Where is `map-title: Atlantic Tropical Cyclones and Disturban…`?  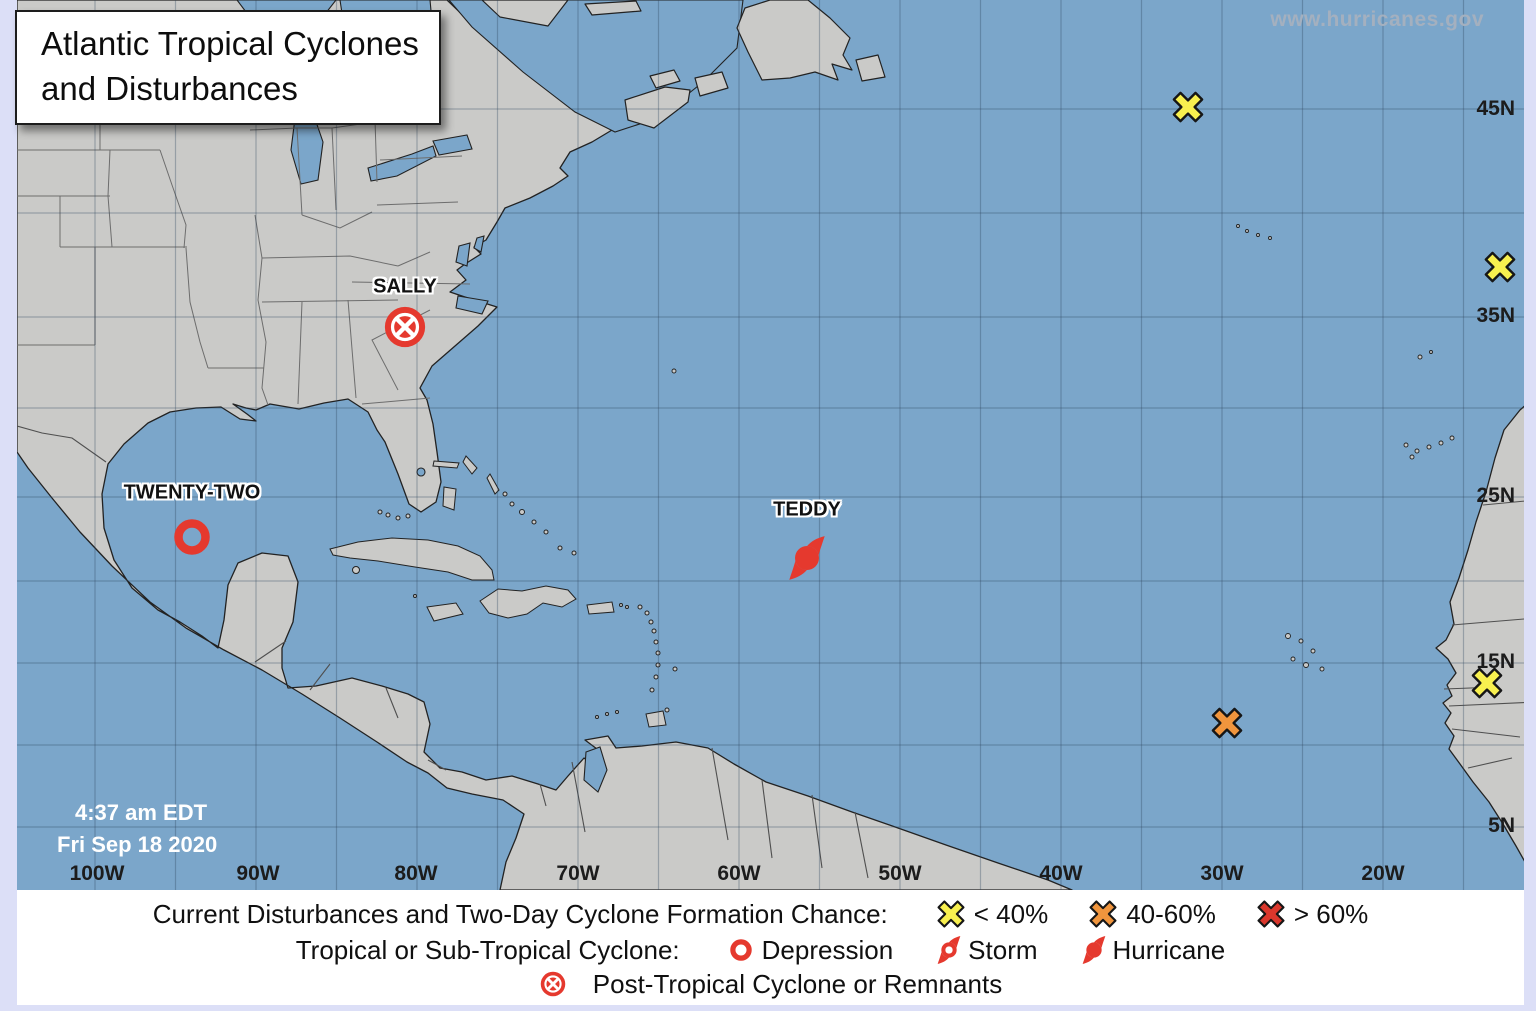 map-title: Atlantic Tropical Cyclones and Disturban… is located at coordinates (228, 68).